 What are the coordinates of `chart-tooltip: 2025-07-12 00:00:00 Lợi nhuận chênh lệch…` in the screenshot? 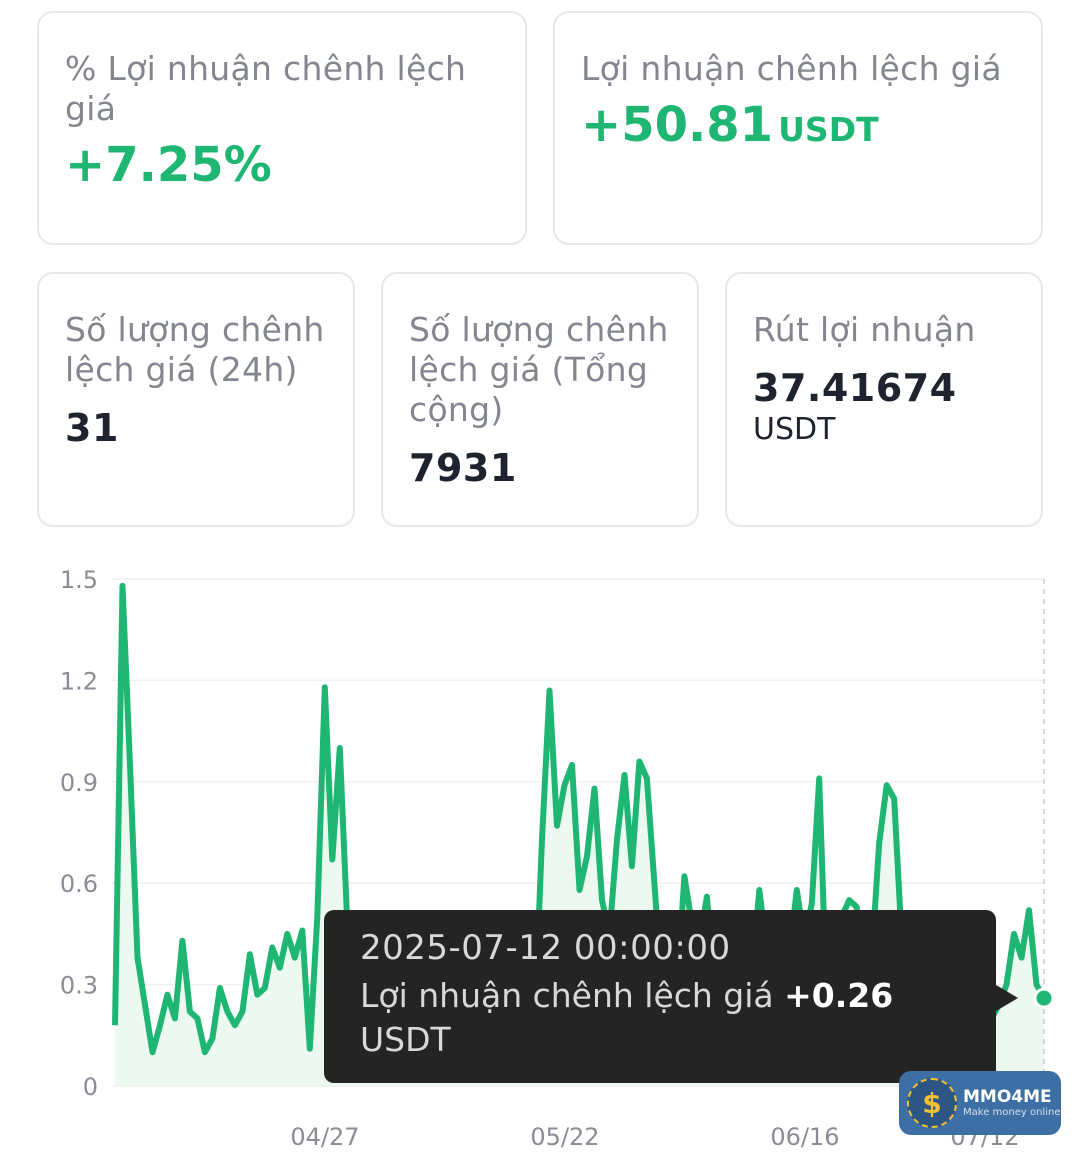 It's located at (660, 996).